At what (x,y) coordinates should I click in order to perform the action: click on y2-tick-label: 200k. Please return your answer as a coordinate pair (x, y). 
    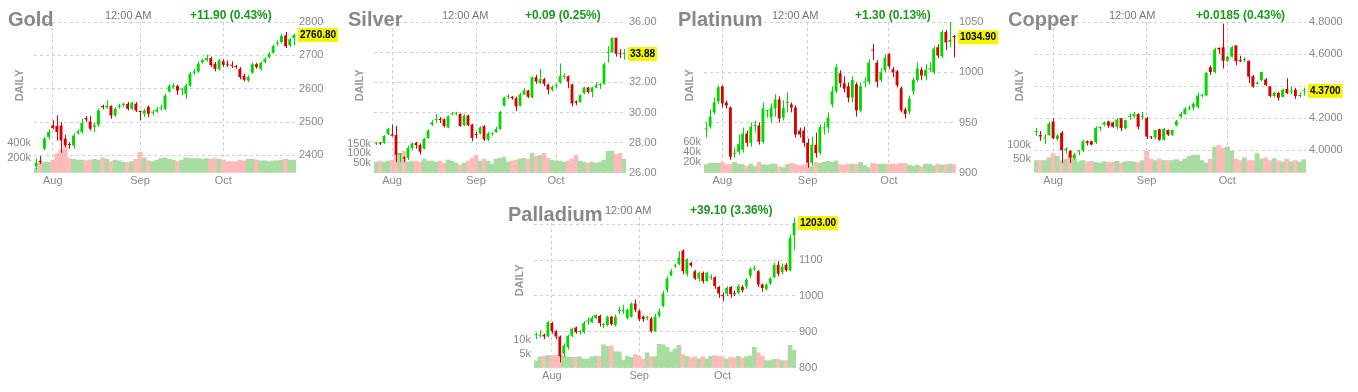
    Looking at the image, I should click on (19, 156).